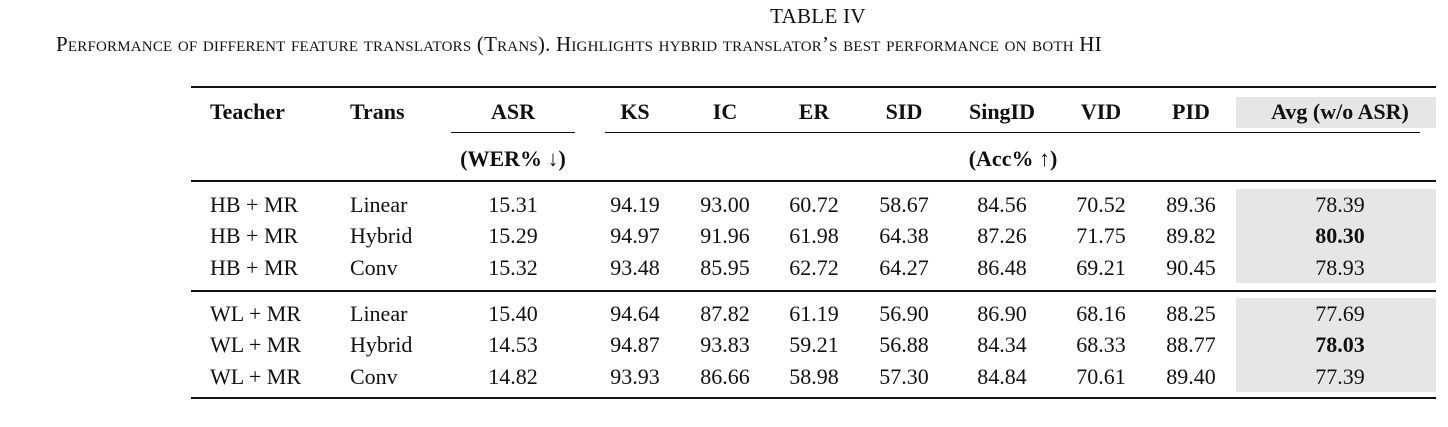 The width and height of the screenshot is (1448, 427). What do you see at coordinates (1101, 236) in the screenshot?
I see `cell-vid: 71.75` at bounding box center [1101, 236].